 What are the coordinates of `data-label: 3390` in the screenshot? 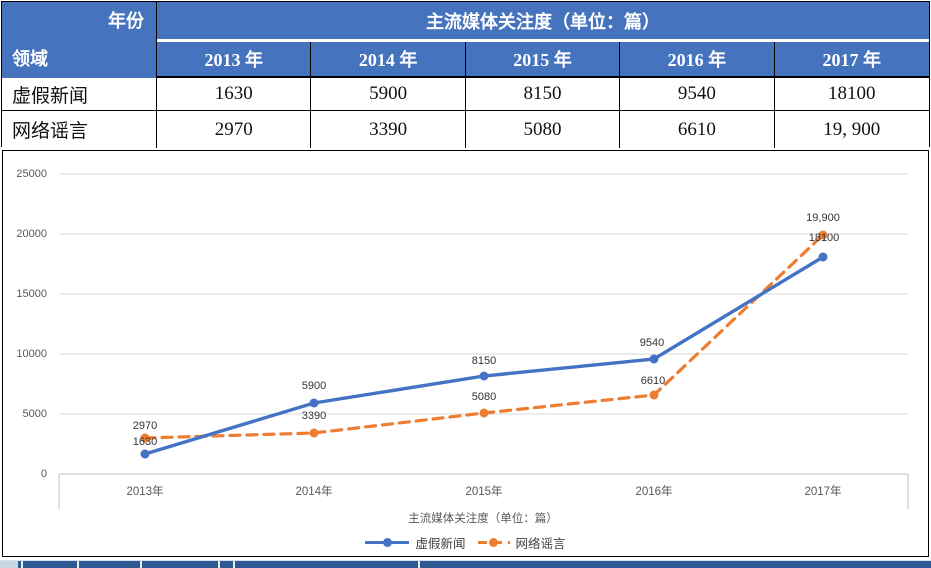 It's located at (314, 416).